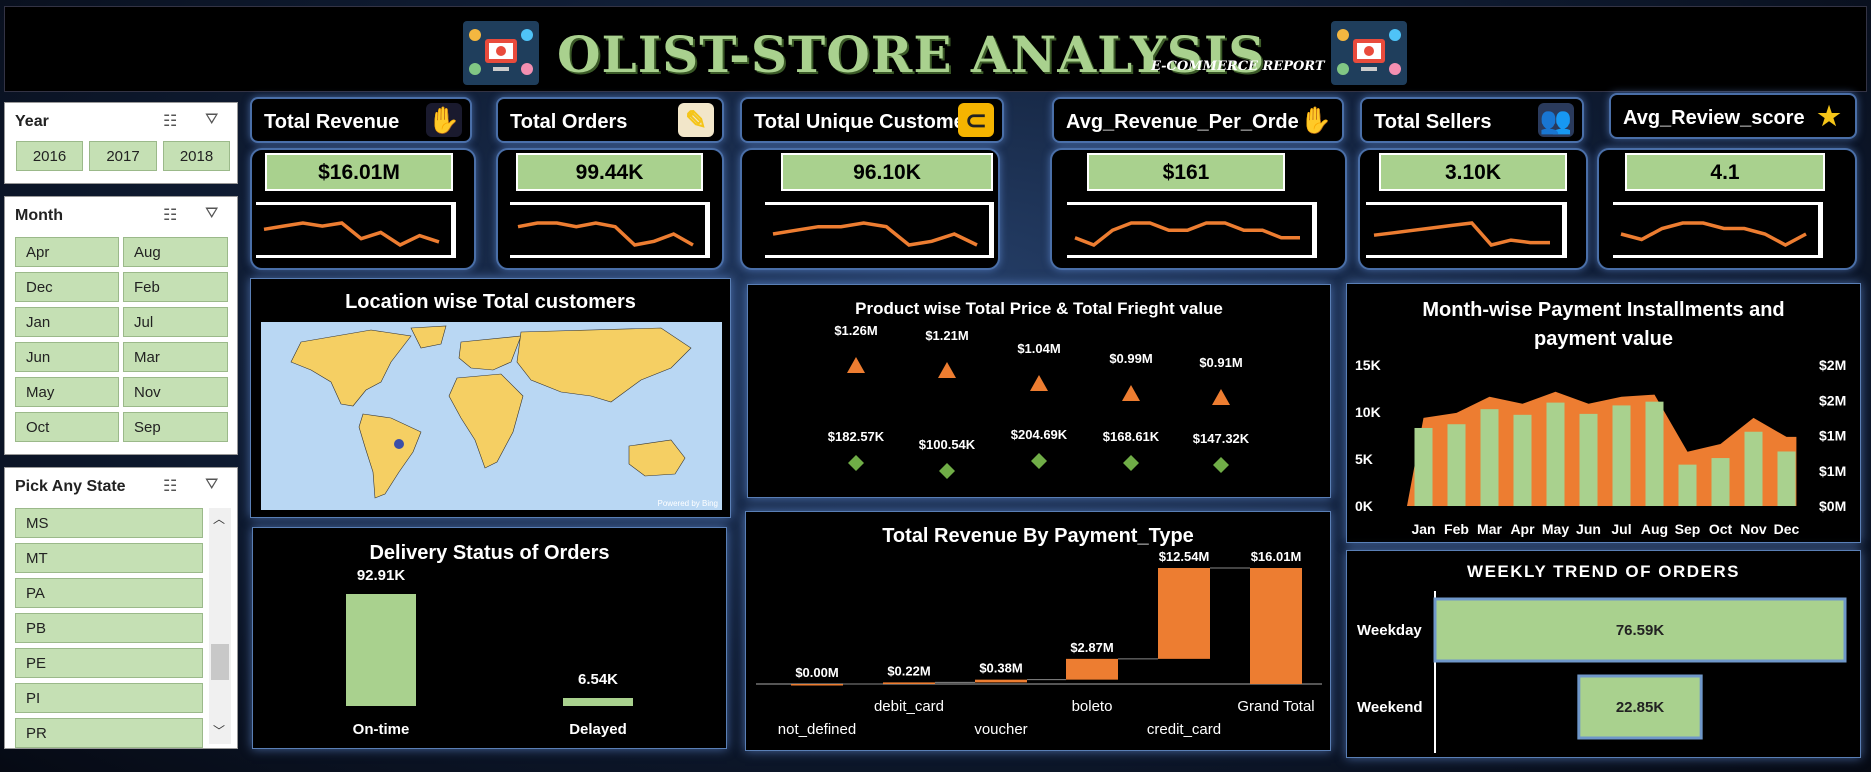 Image resolution: width=1871 pixels, height=772 pixels. What do you see at coordinates (123, 156) in the screenshot?
I see `year-chip: 2017` at bounding box center [123, 156].